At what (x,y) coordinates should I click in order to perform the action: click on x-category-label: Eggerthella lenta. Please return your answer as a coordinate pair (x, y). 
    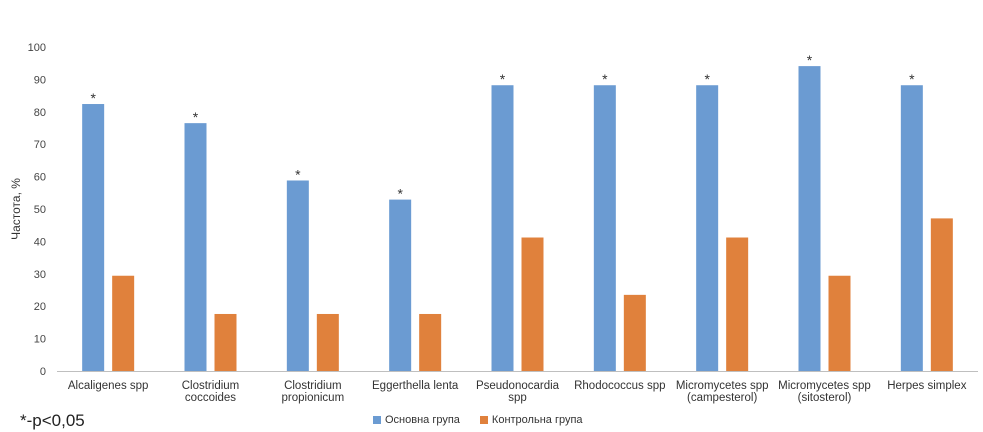
    Looking at the image, I should click on (415, 386).